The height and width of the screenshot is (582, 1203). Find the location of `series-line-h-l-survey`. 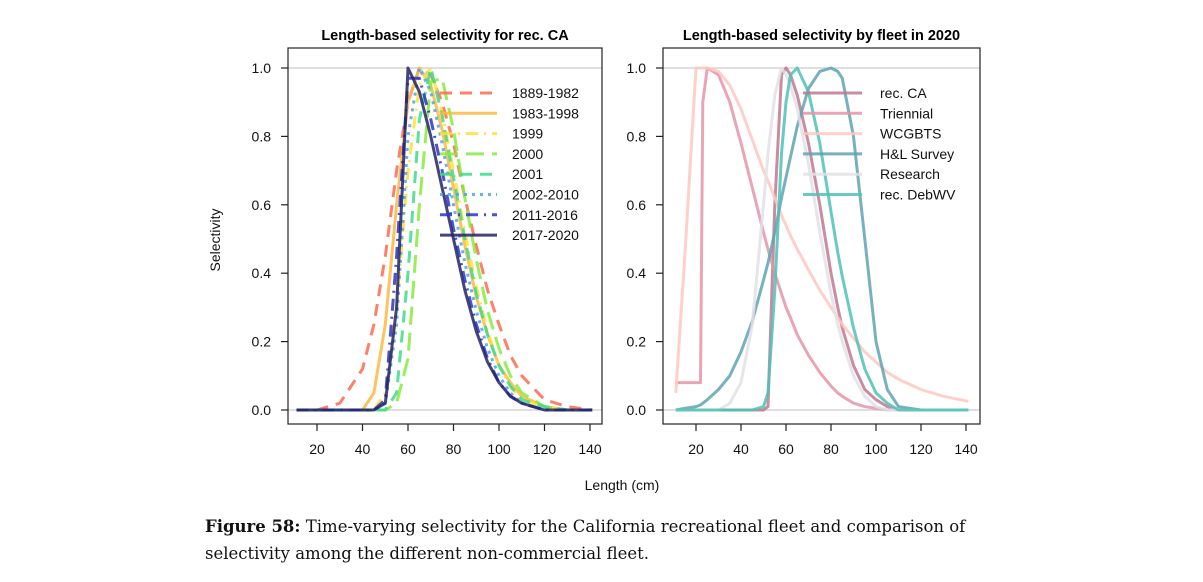

series-line-h-l-survey is located at coordinates (822, 239).